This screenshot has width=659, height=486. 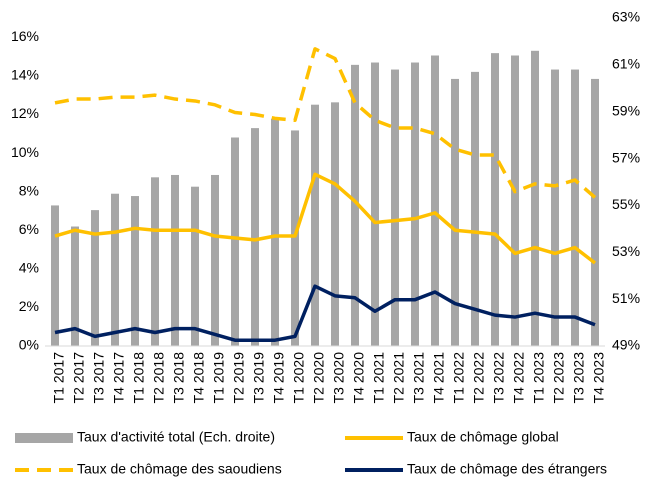 What do you see at coordinates (626, 17) in the screenshot?
I see `y2-tick-label: 63%` at bounding box center [626, 17].